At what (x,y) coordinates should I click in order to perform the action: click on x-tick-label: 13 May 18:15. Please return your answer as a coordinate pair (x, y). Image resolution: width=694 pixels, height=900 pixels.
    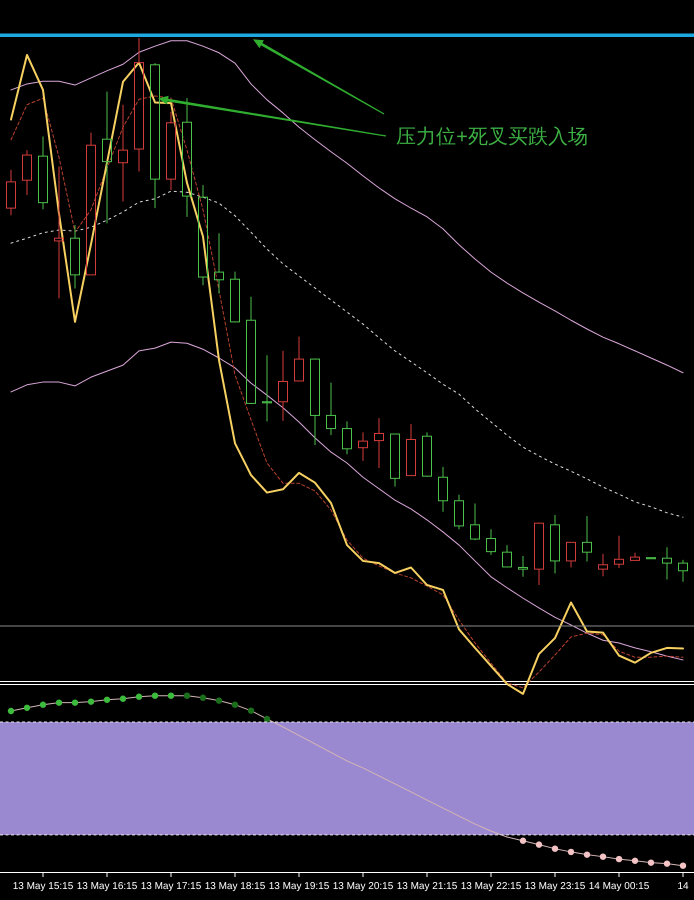
    Looking at the image, I should click on (235, 886).